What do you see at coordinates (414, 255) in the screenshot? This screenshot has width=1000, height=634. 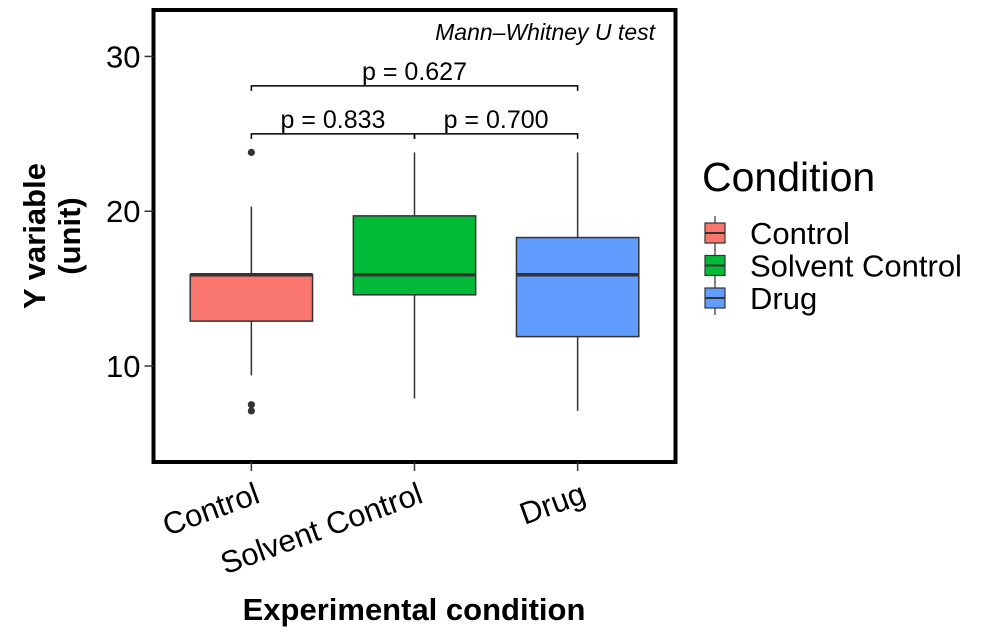 I see `box-2-iqr` at bounding box center [414, 255].